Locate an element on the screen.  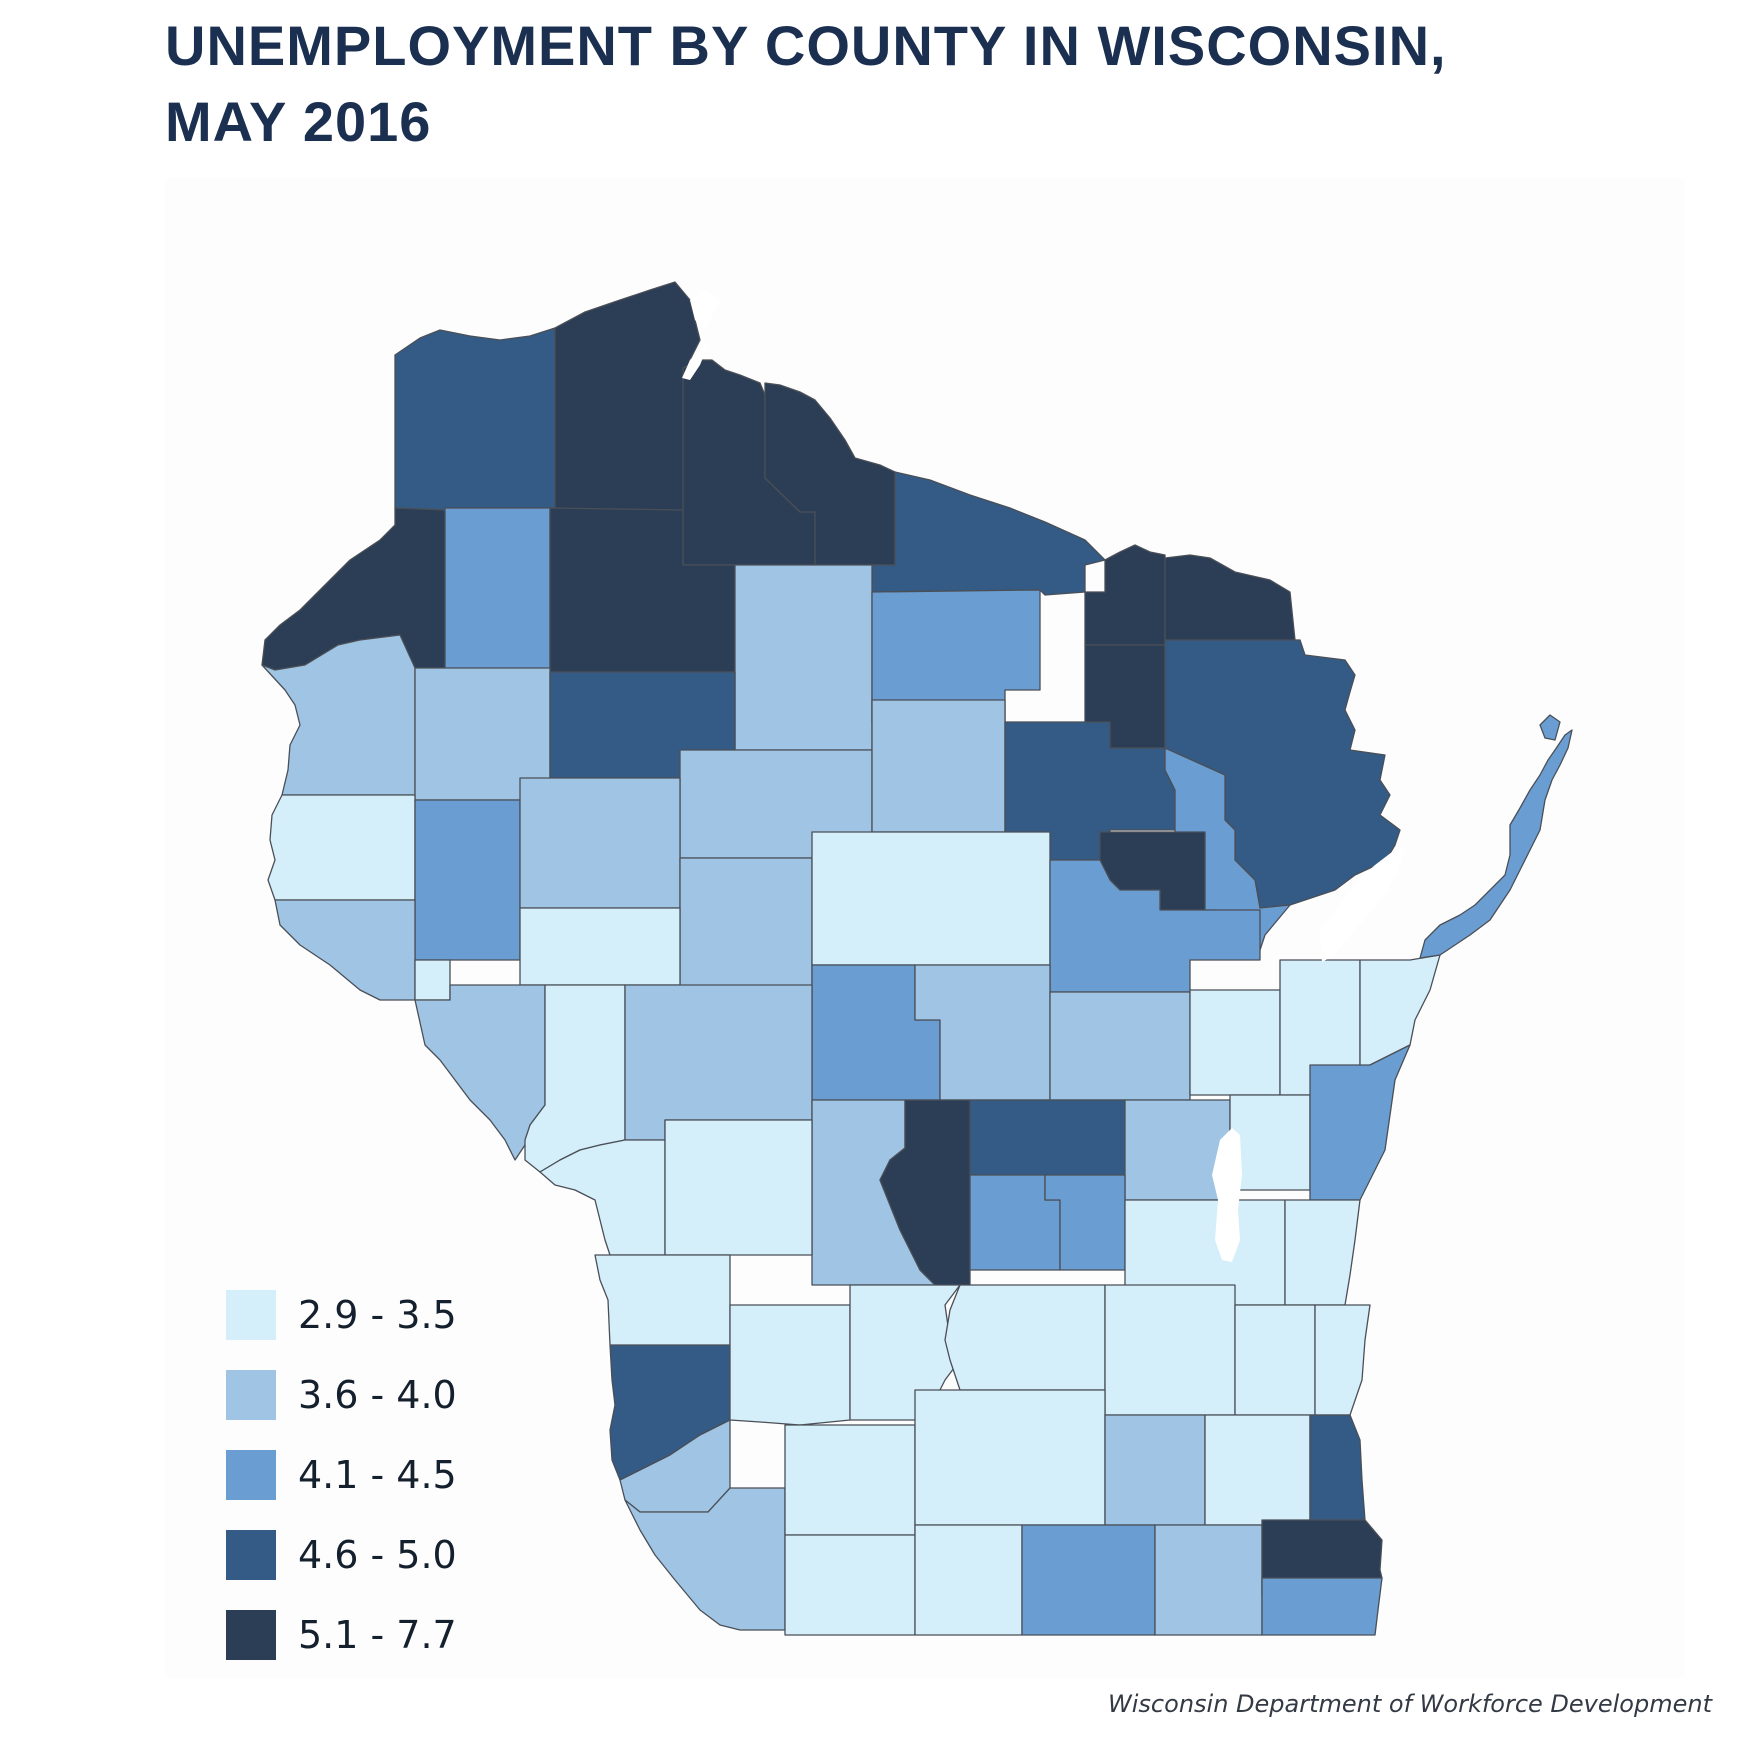
legend-item: 4.1 - 4.5 is located at coordinates (376, 1475).